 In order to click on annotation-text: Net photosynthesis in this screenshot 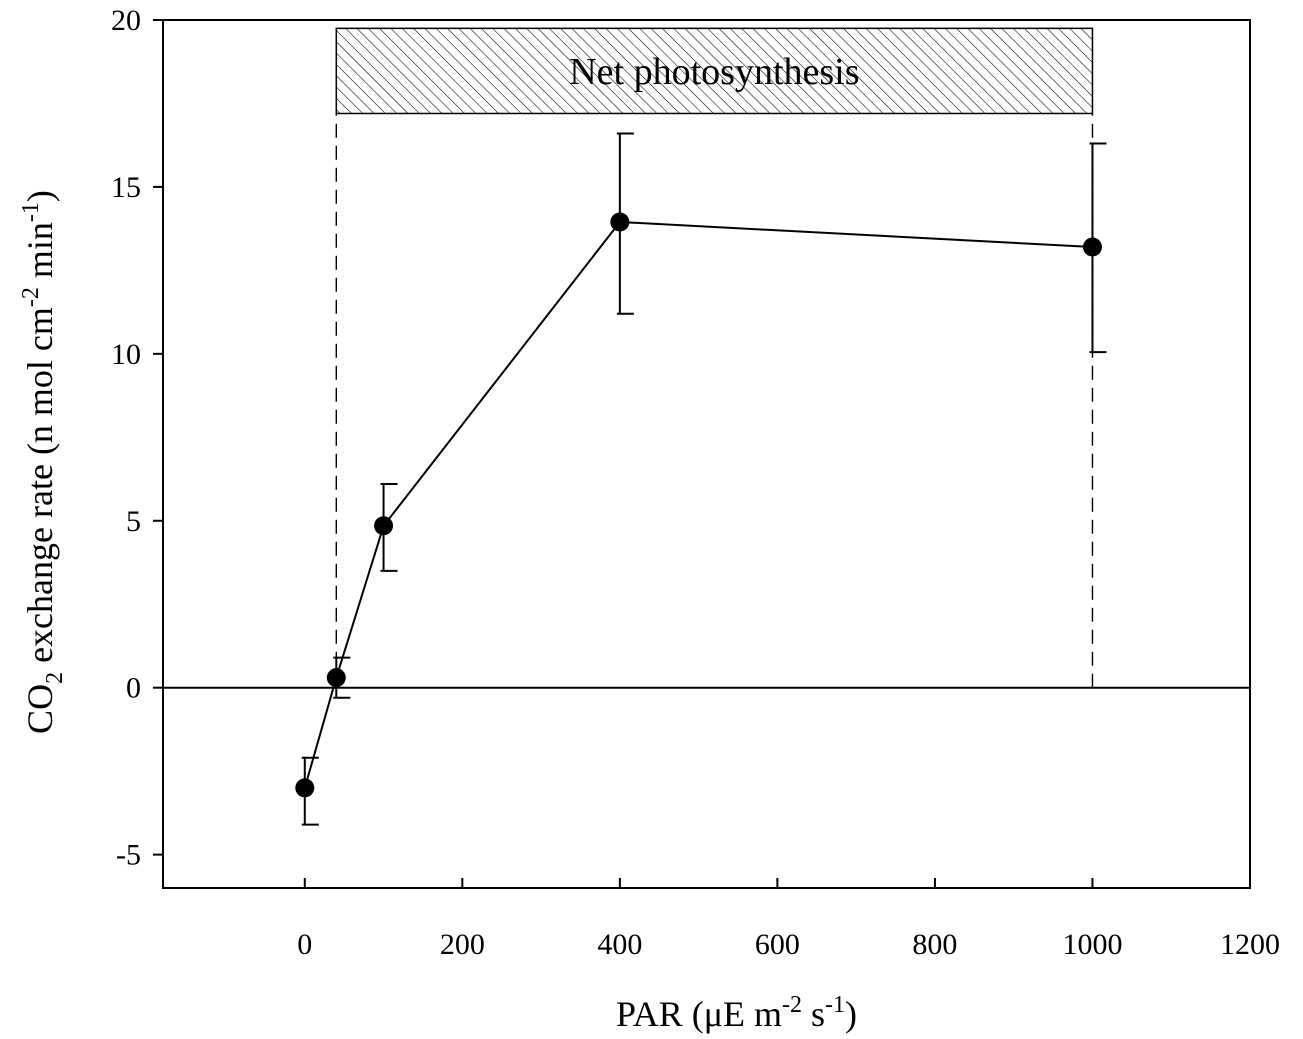, I will do `click(714, 72)`.